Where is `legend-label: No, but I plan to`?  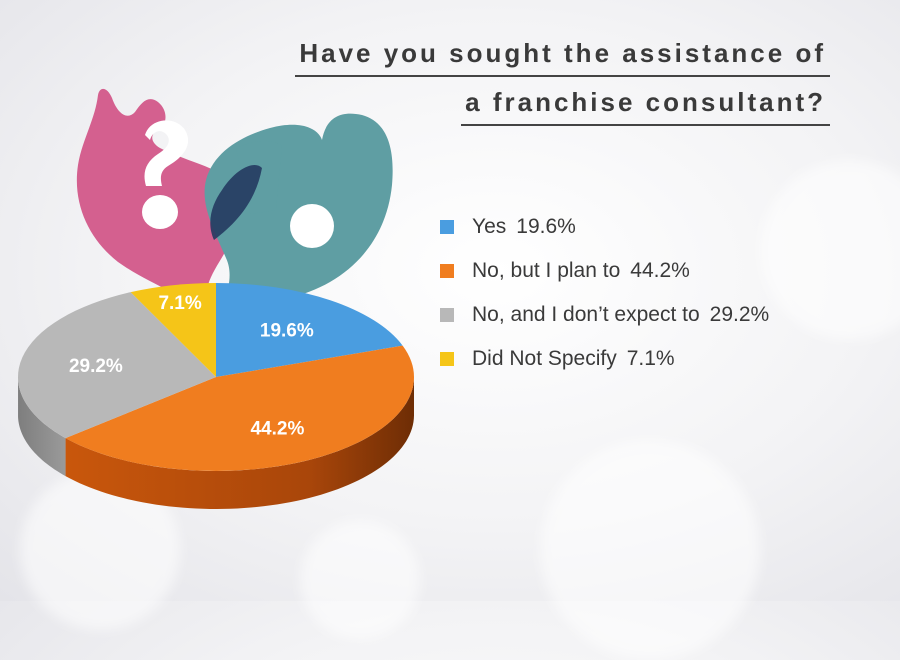 legend-label: No, but I plan to is located at coordinates (546, 270).